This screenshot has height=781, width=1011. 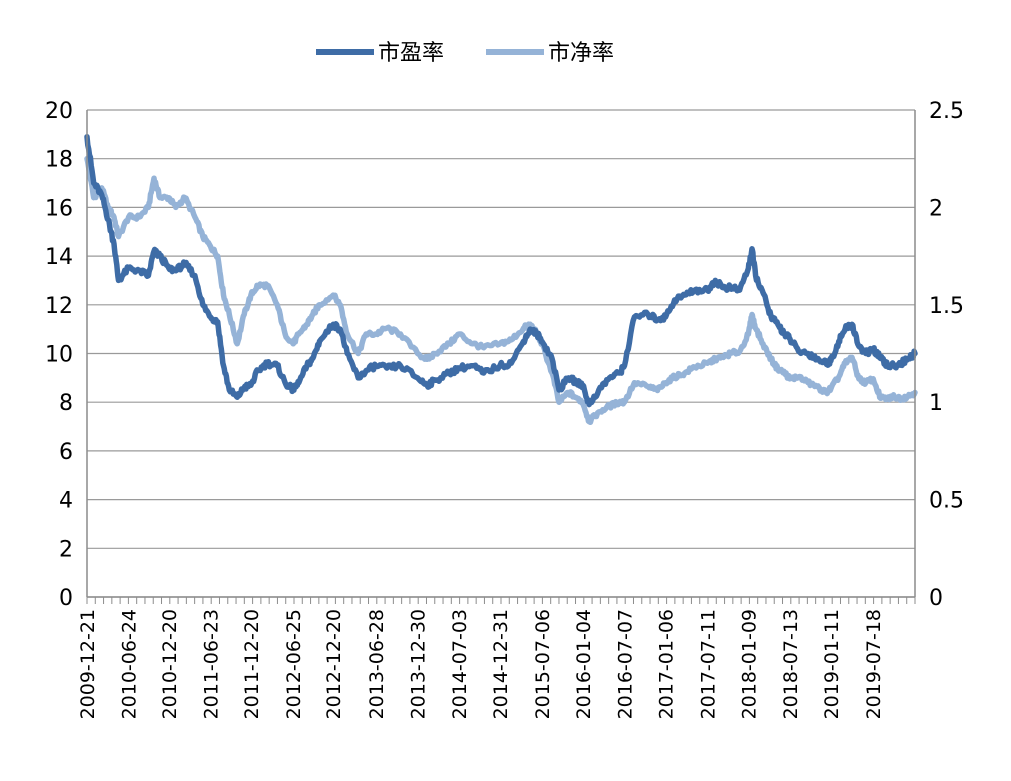 I want to click on legend-label: 市盈率, so click(x=411, y=53).